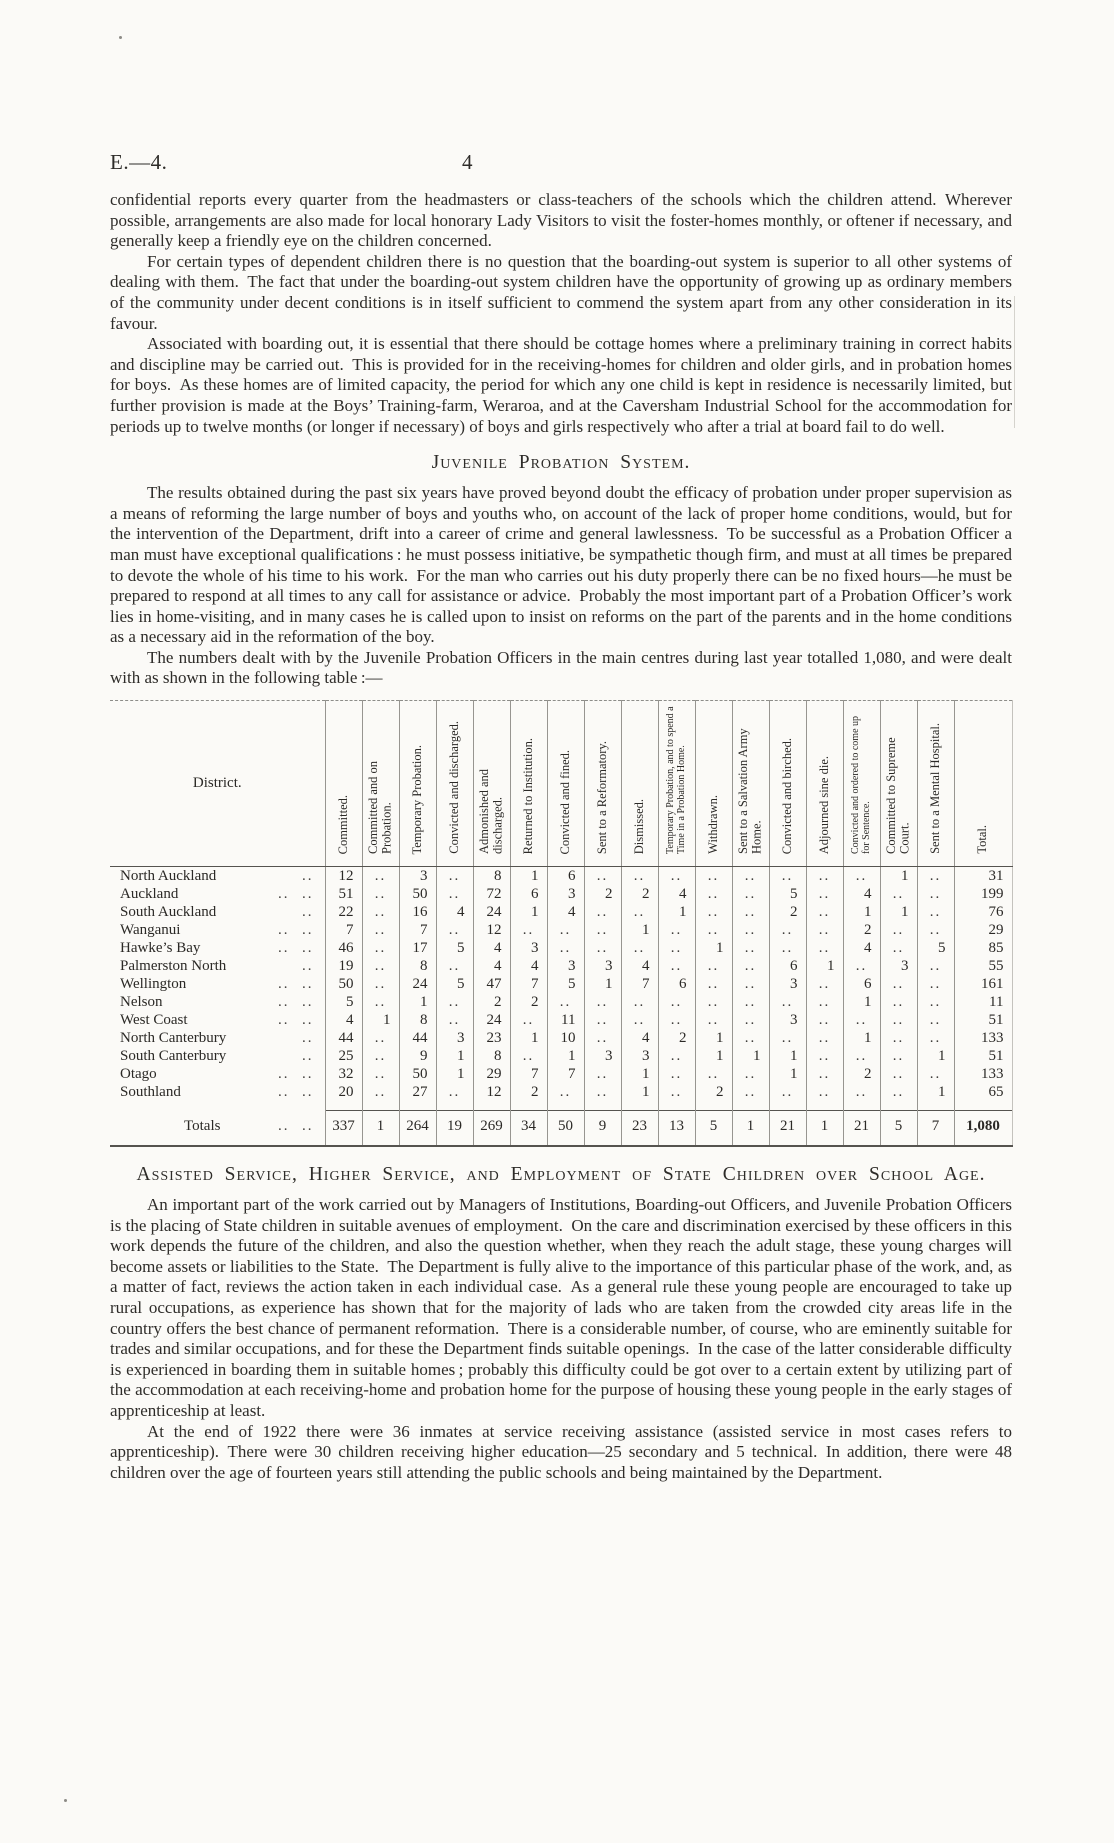  What do you see at coordinates (417, 912) in the screenshot?
I see `table-cell: 16` at bounding box center [417, 912].